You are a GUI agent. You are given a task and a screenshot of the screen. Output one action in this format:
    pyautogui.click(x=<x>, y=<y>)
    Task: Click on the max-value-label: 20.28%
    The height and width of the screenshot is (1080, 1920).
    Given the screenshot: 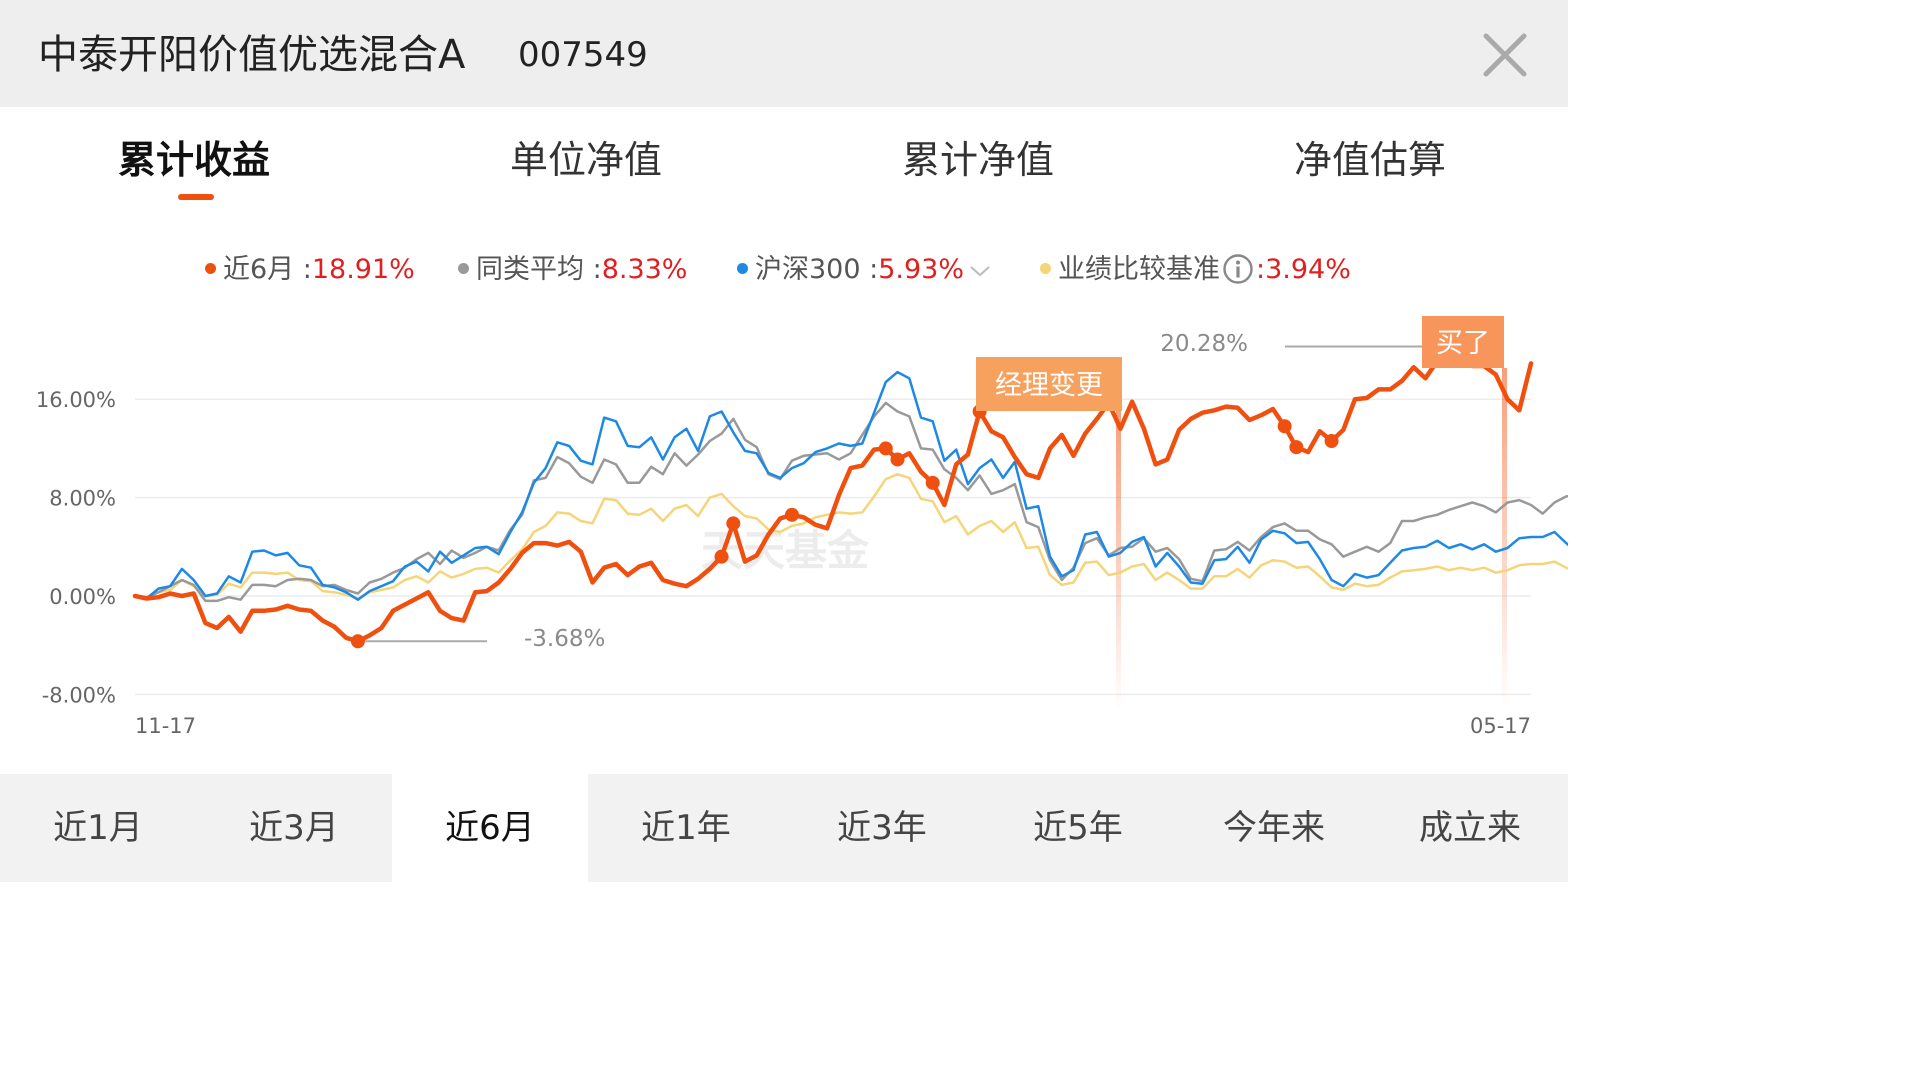 What is the action you would take?
    pyautogui.click(x=1204, y=344)
    